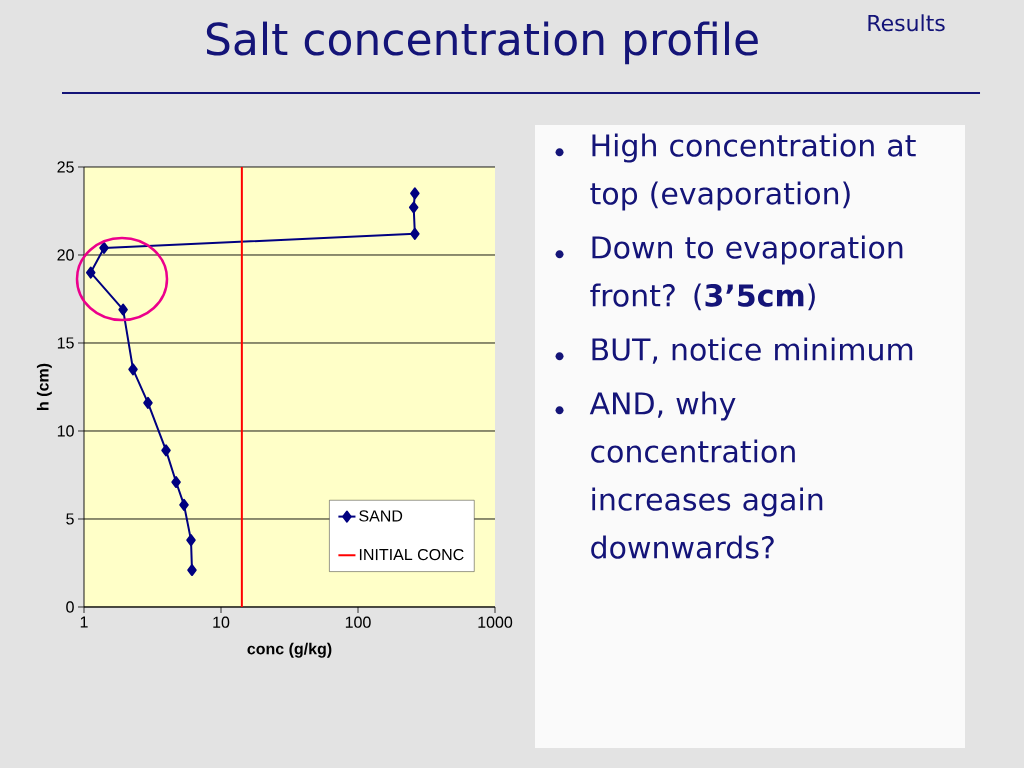 The width and height of the screenshot is (1024, 768). Describe the element at coordinates (752, 350) in the screenshot. I see `text: BUT, notice minimum` at that location.